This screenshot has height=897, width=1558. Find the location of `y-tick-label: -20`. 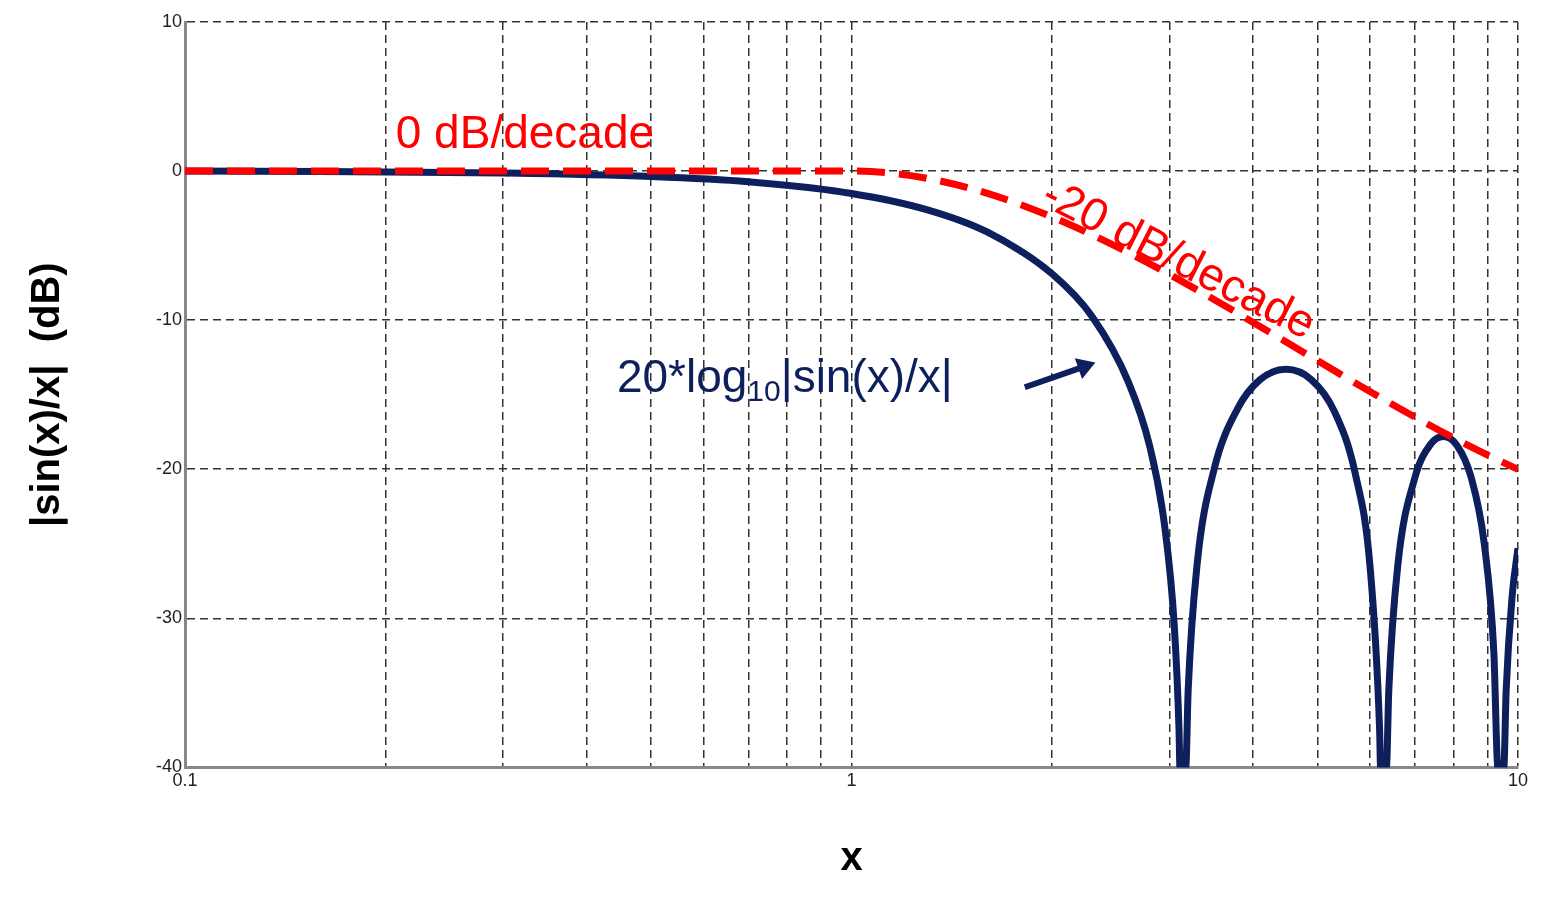

y-tick-label: -20 is located at coordinates (168, 468).